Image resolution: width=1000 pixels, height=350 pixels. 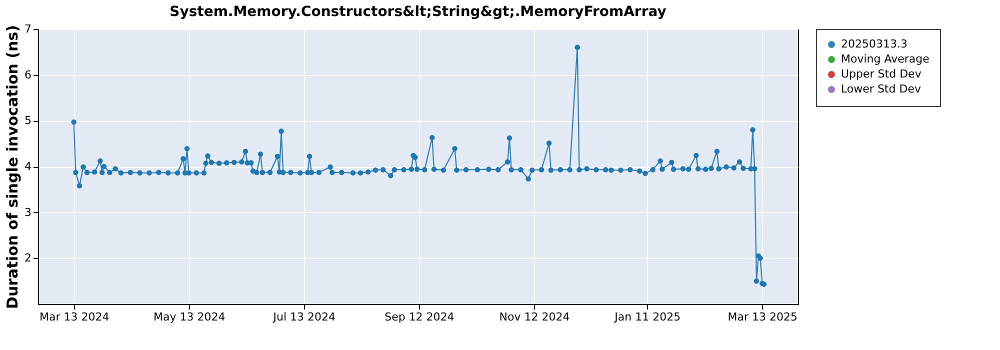 What do you see at coordinates (13, 167) in the screenshot?
I see `y-axis-title: Duration of single invocation (ns)` at bounding box center [13, 167].